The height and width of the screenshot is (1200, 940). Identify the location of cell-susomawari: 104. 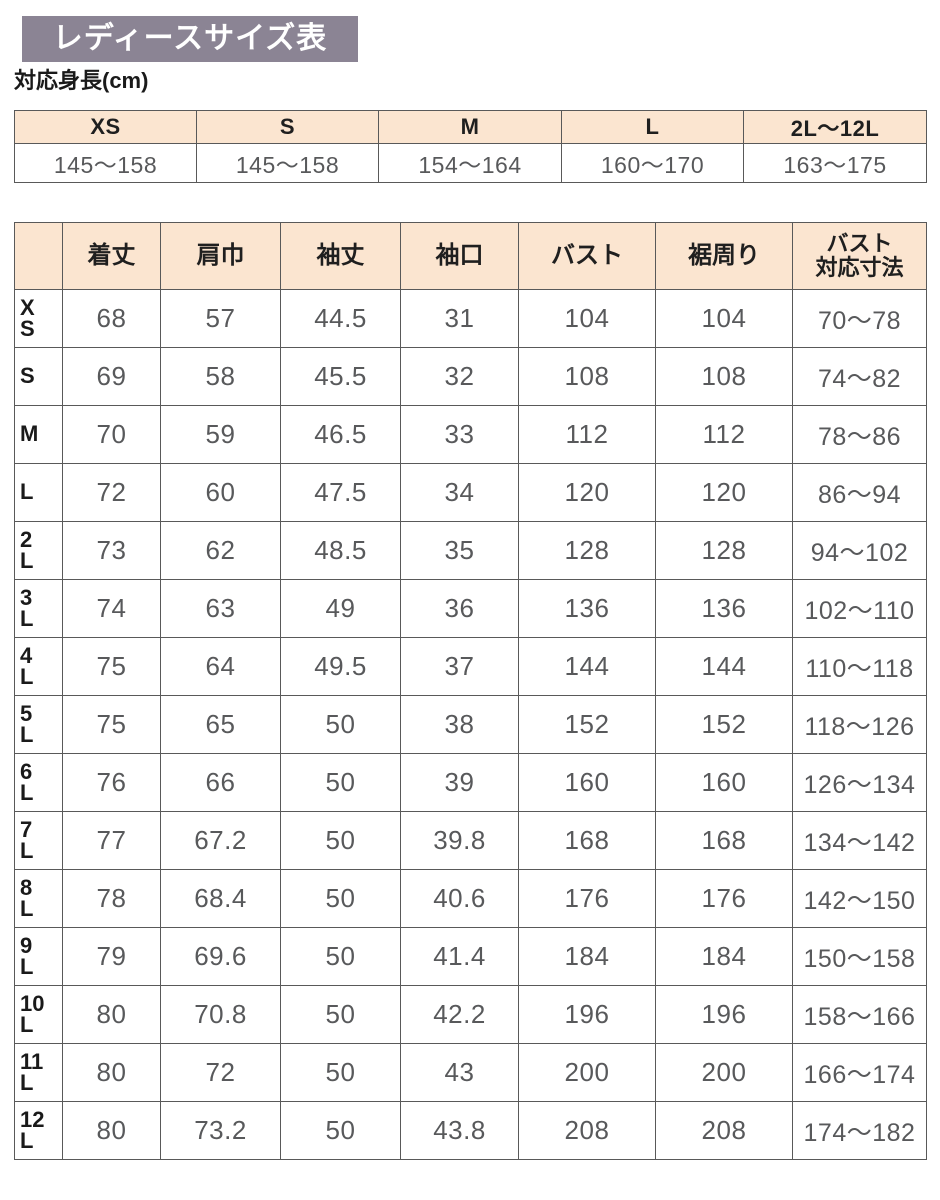
(724, 318).